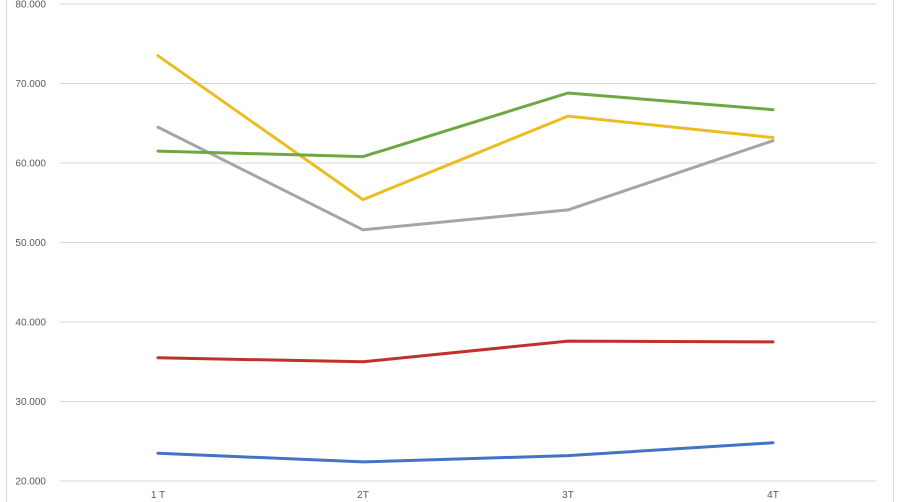 The image size is (900, 502). Describe the element at coordinates (6, 251) in the screenshot. I see `chart-frame-left-border` at that location.